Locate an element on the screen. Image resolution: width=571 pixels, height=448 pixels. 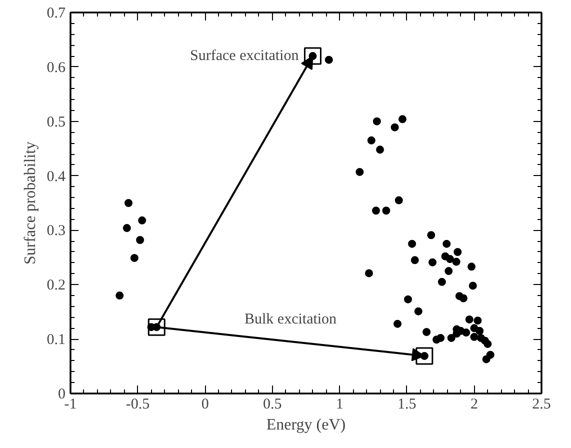
y-tick-label: 0.6 is located at coordinates (56, 68).